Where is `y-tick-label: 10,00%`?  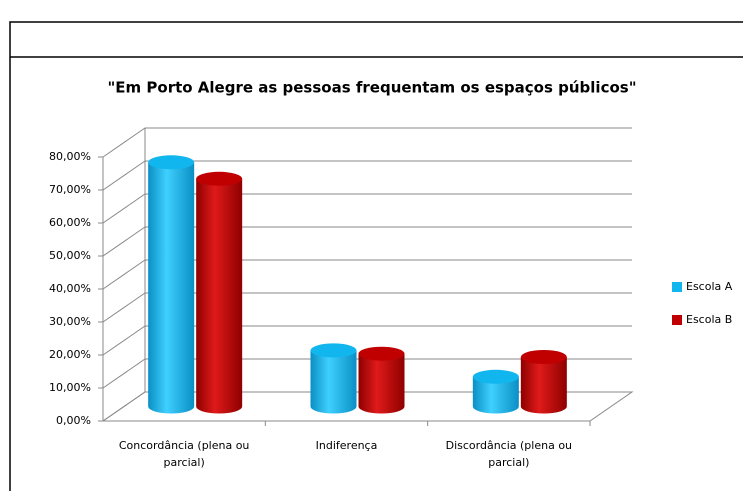
y-tick-label: 10,00% is located at coordinates (70, 387).